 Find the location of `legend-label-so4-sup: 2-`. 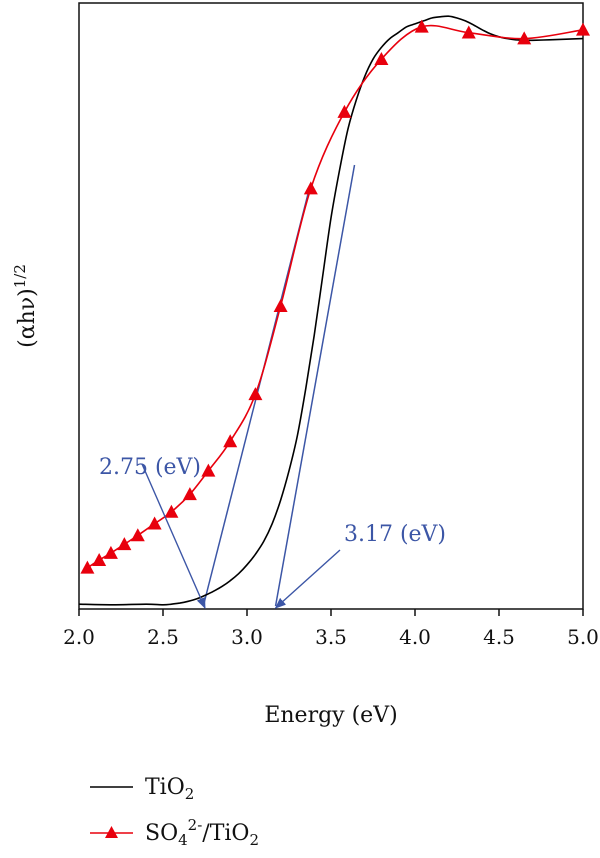

legend-label-so4-sup: 2- is located at coordinates (195, 825).